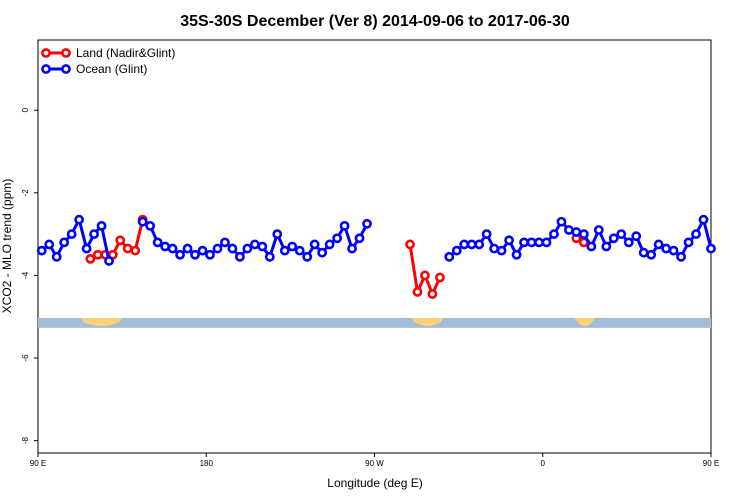 Image resolution: width=750 pixels, height=500 pixels. I want to click on y-tick-label: -8, so click(25, 441).